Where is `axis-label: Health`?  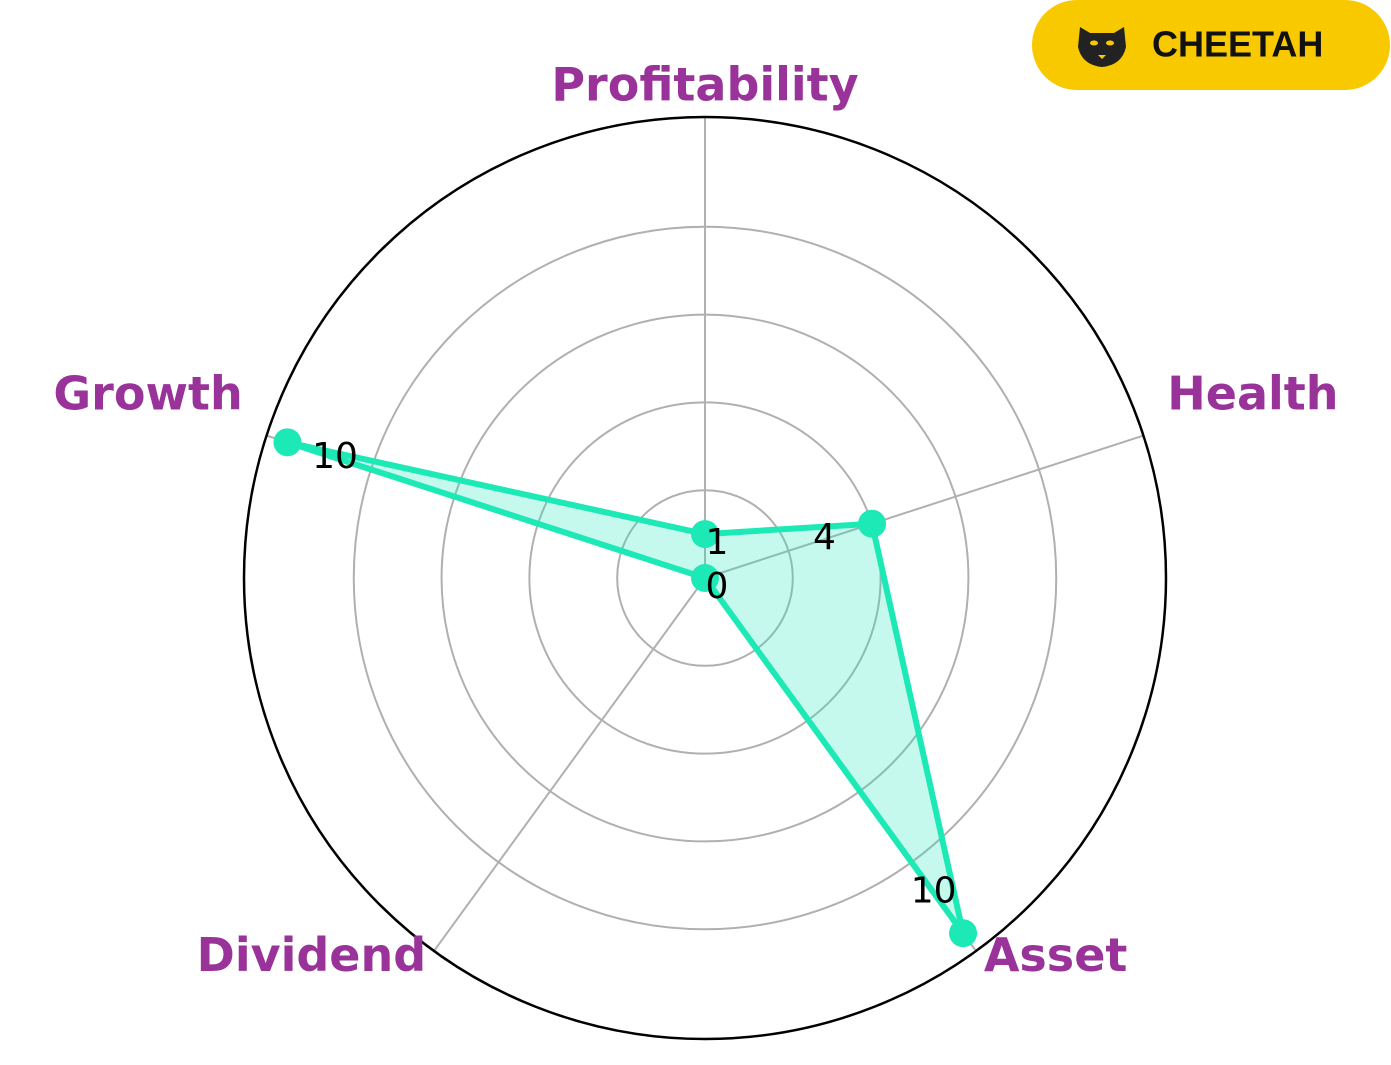 axis-label: Health is located at coordinates (1252, 393).